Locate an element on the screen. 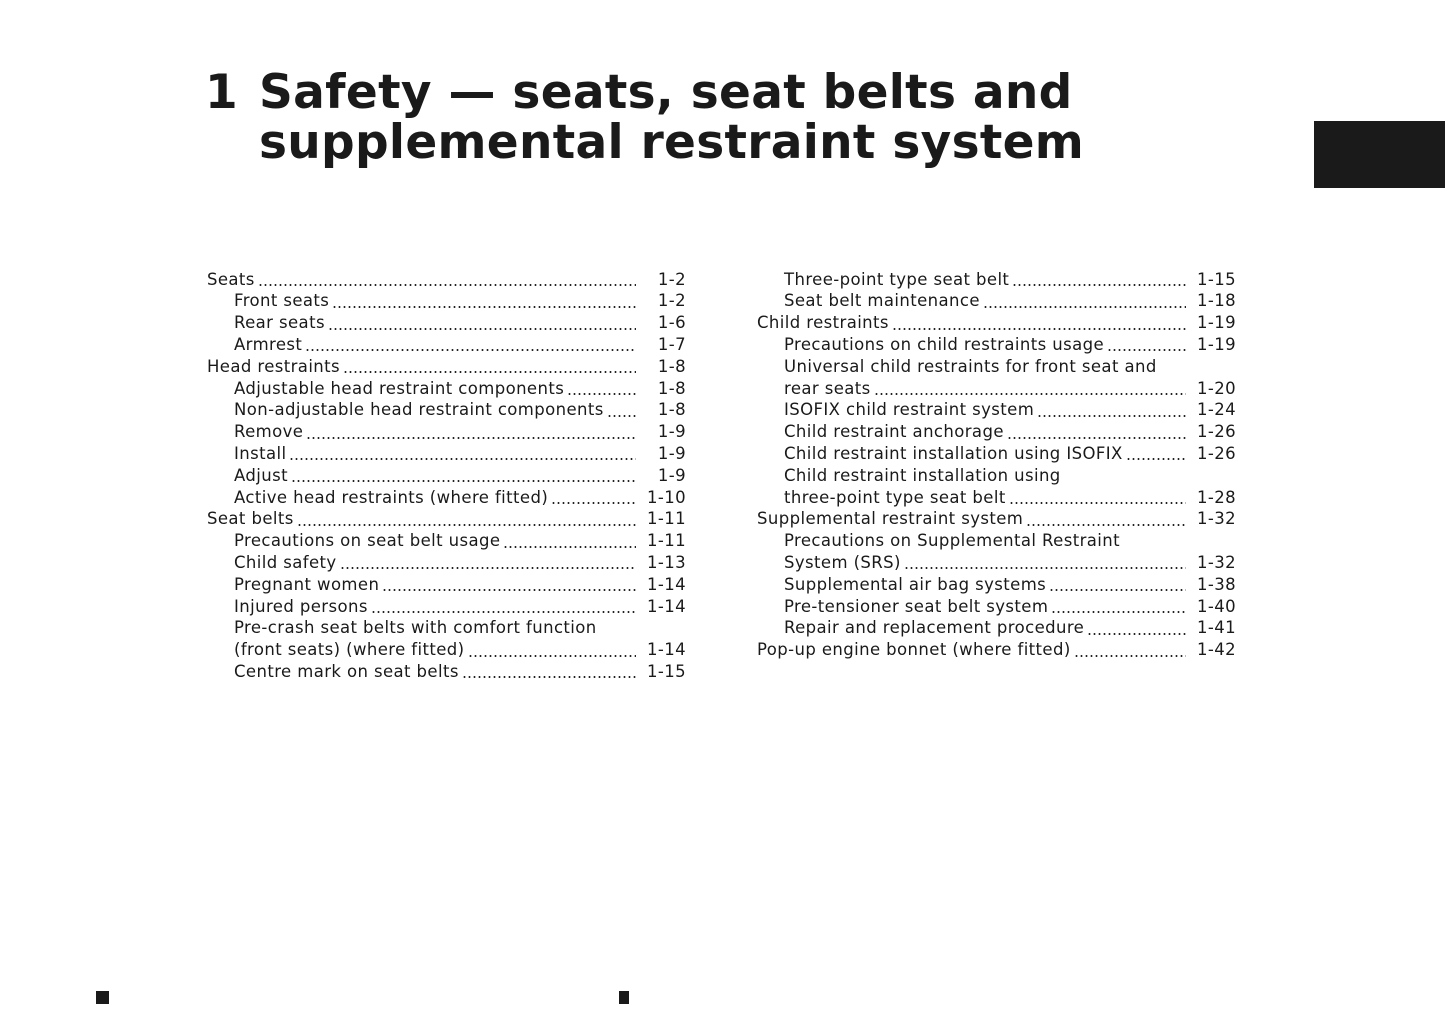 The width and height of the screenshot is (1445, 1019). entry-label: Child safety is located at coordinates (285, 562).